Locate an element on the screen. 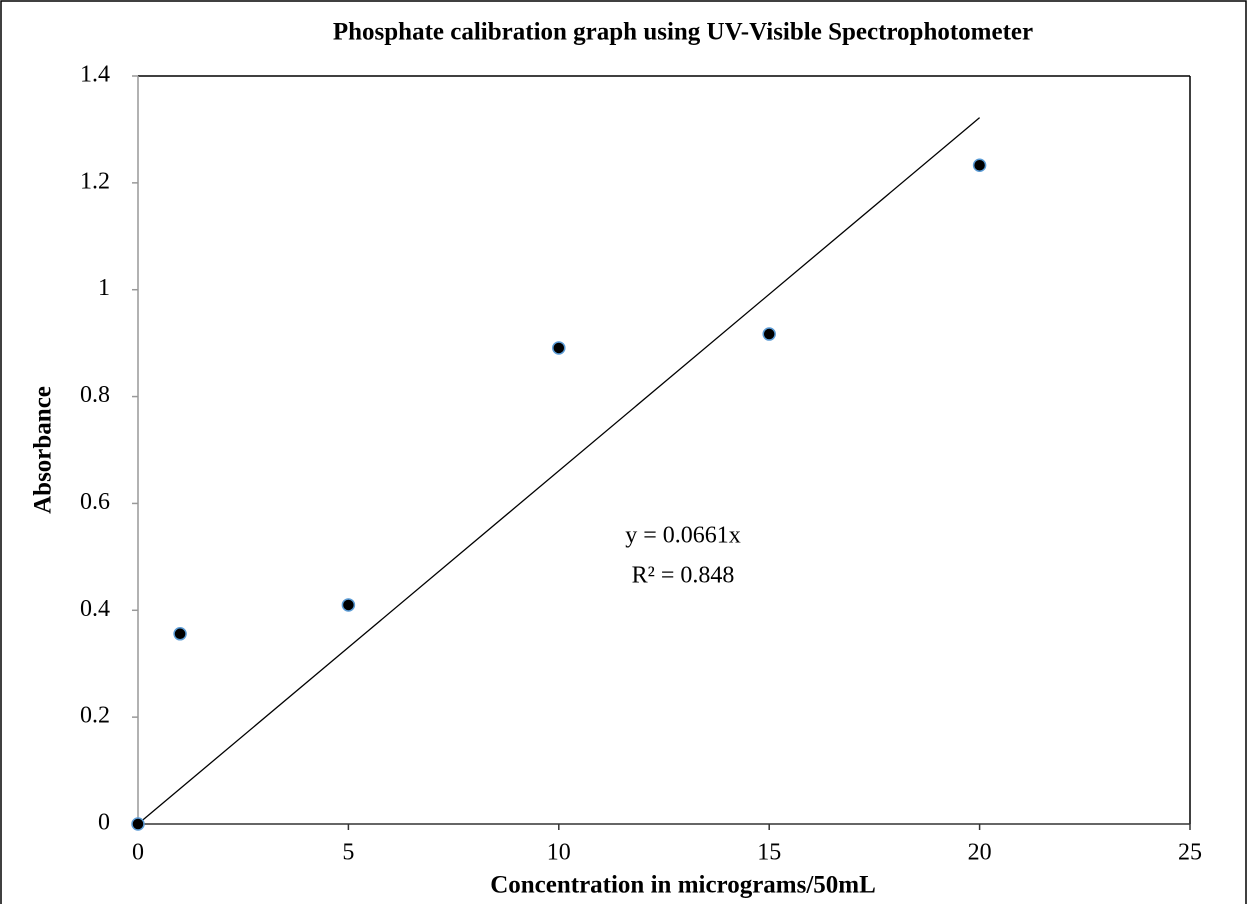  equation: y = 0.0661x is located at coordinates (683, 536).